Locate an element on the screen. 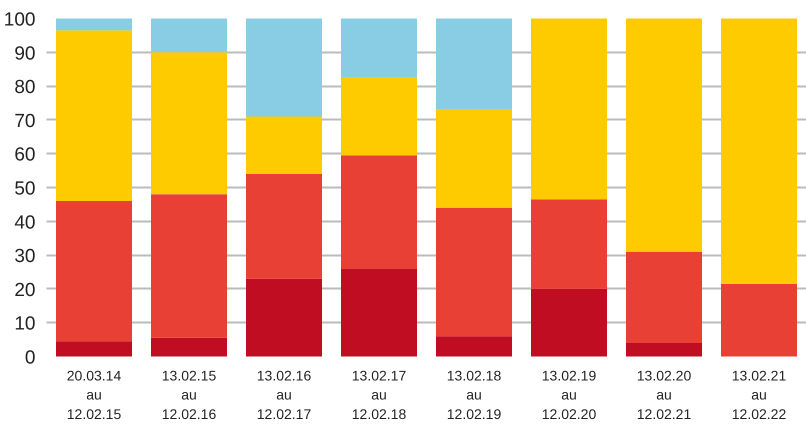 The image size is (806, 424). y-tick-label: 70 is located at coordinates (25, 121).